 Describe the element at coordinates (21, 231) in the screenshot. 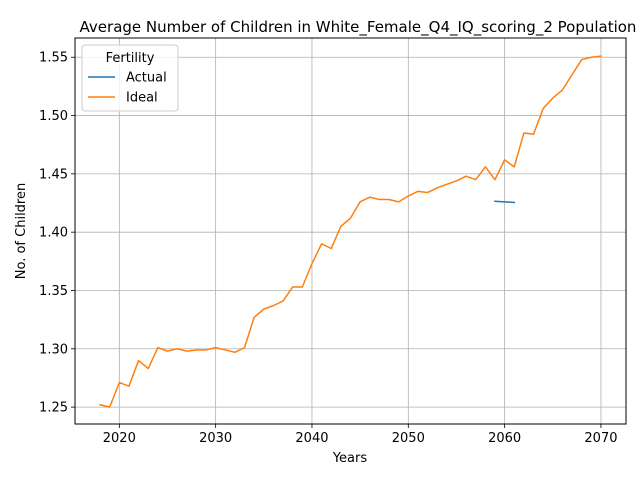

I see `y-axis-label: No. of Children` at that location.